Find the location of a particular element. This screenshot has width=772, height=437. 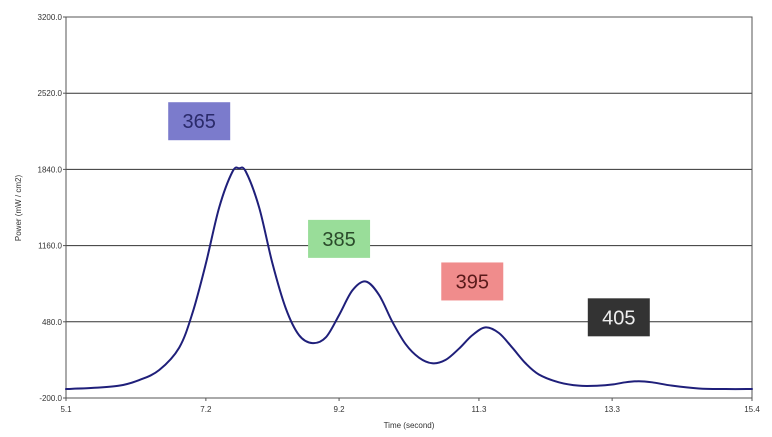

x-axis-label: Time (second) is located at coordinates (409, 425).